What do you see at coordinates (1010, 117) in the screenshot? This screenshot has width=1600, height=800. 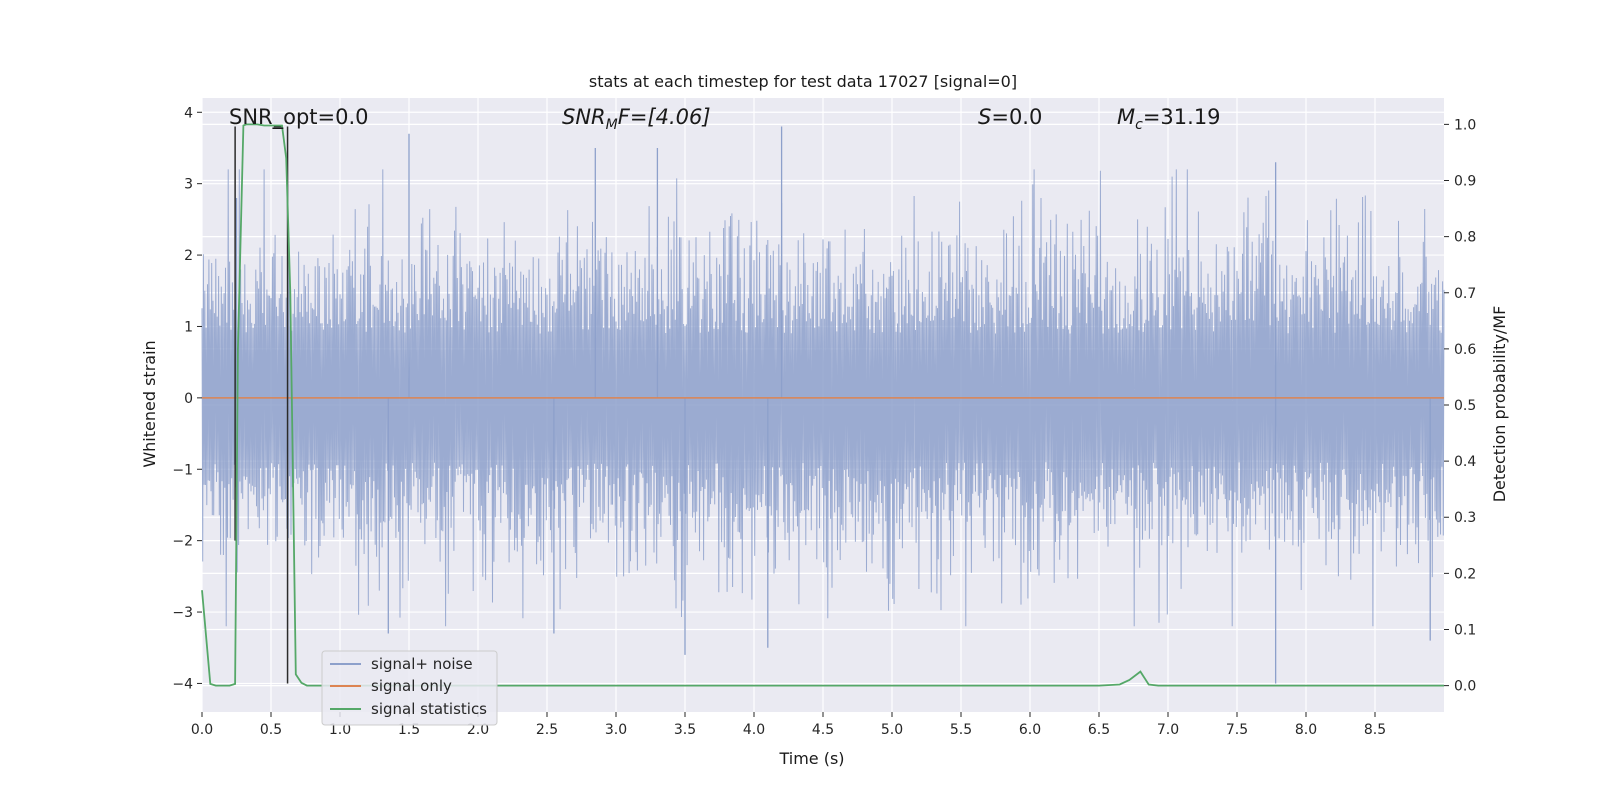 I see `annotation-s: S=0.0` at bounding box center [1010, 117].